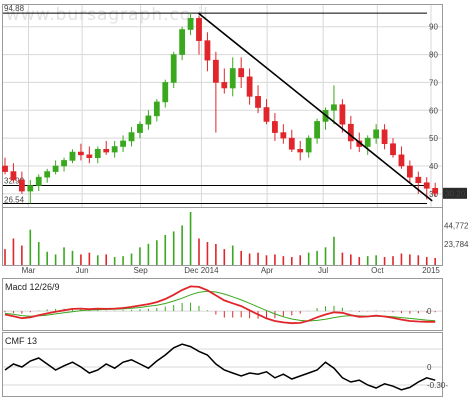 This screenshot has height=400, width=469. Describe the element at coordinates (14, 8) in the screenshot. I see `high-label: 94.88` at that location.